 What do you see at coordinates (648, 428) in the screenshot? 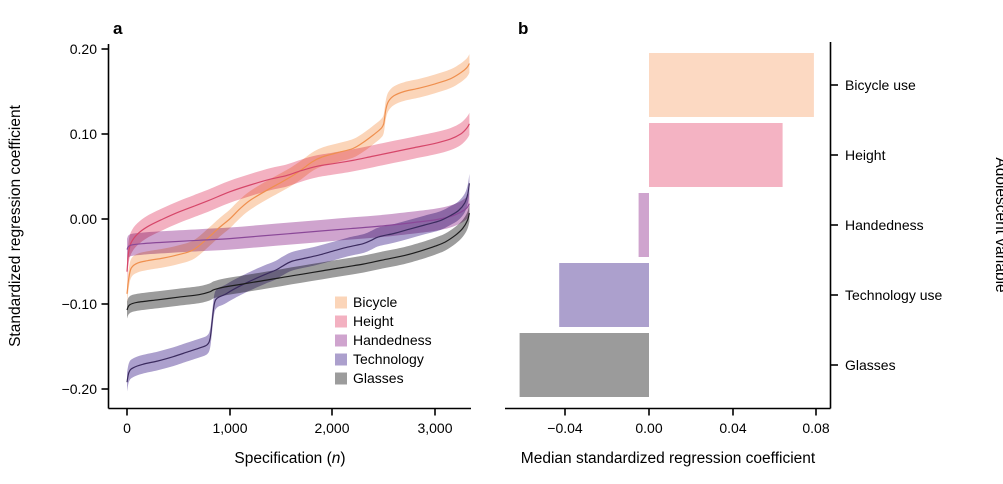
I see `x-tick-label: 0.00` at bounding box center [648, 428].